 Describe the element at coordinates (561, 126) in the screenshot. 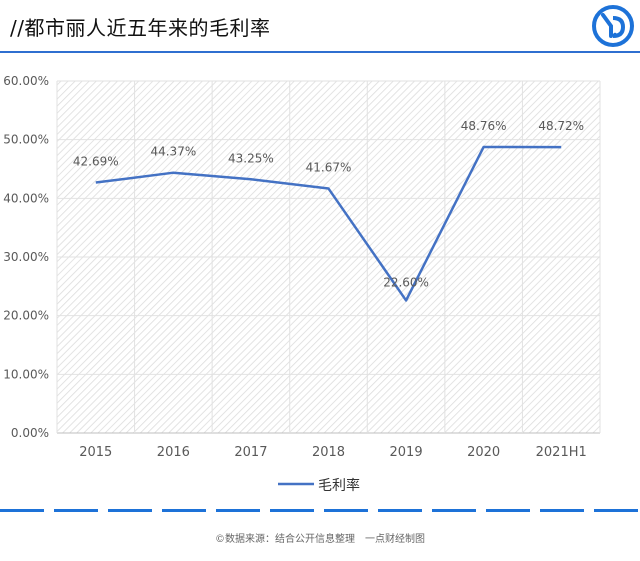

I see `data-label: 48.72%` at that location.